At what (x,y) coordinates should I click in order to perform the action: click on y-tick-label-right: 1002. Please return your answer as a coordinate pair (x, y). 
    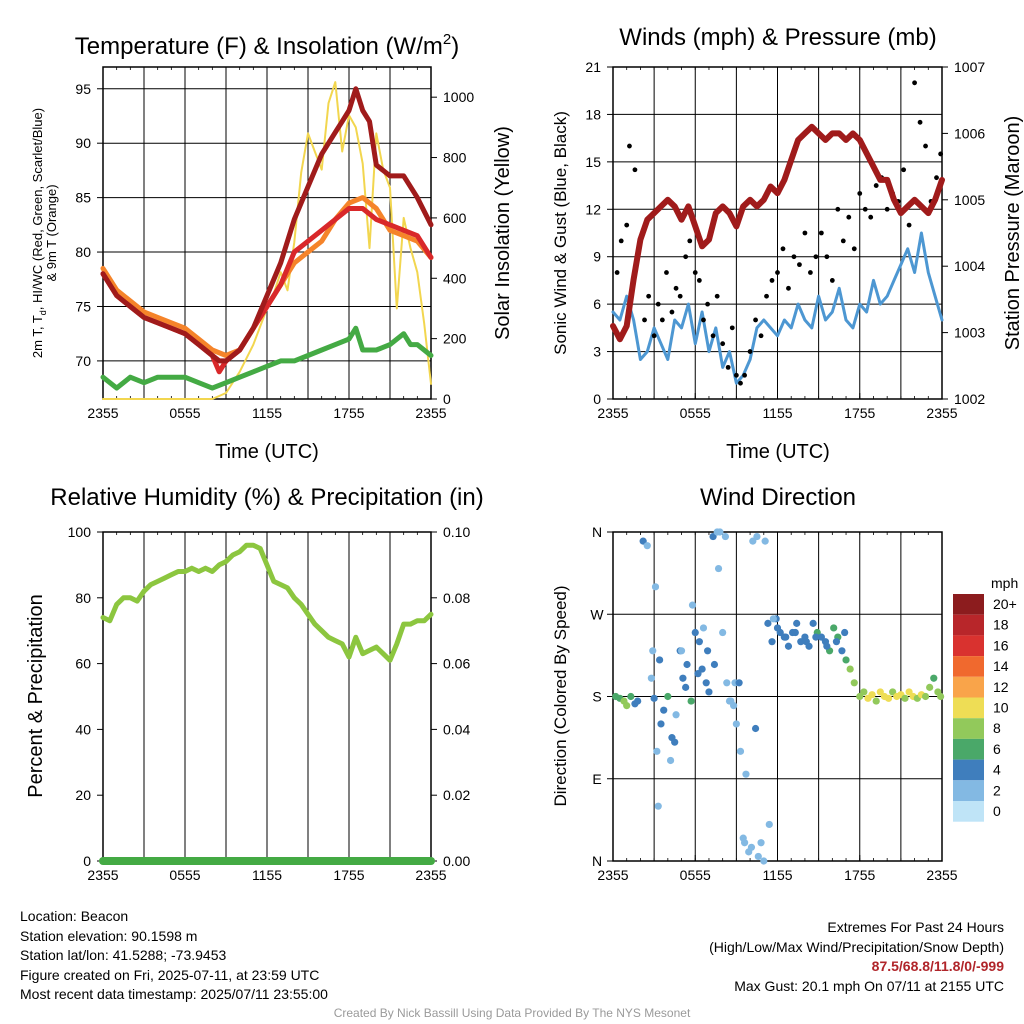
    Looking at the image, I should click on (969, 399).